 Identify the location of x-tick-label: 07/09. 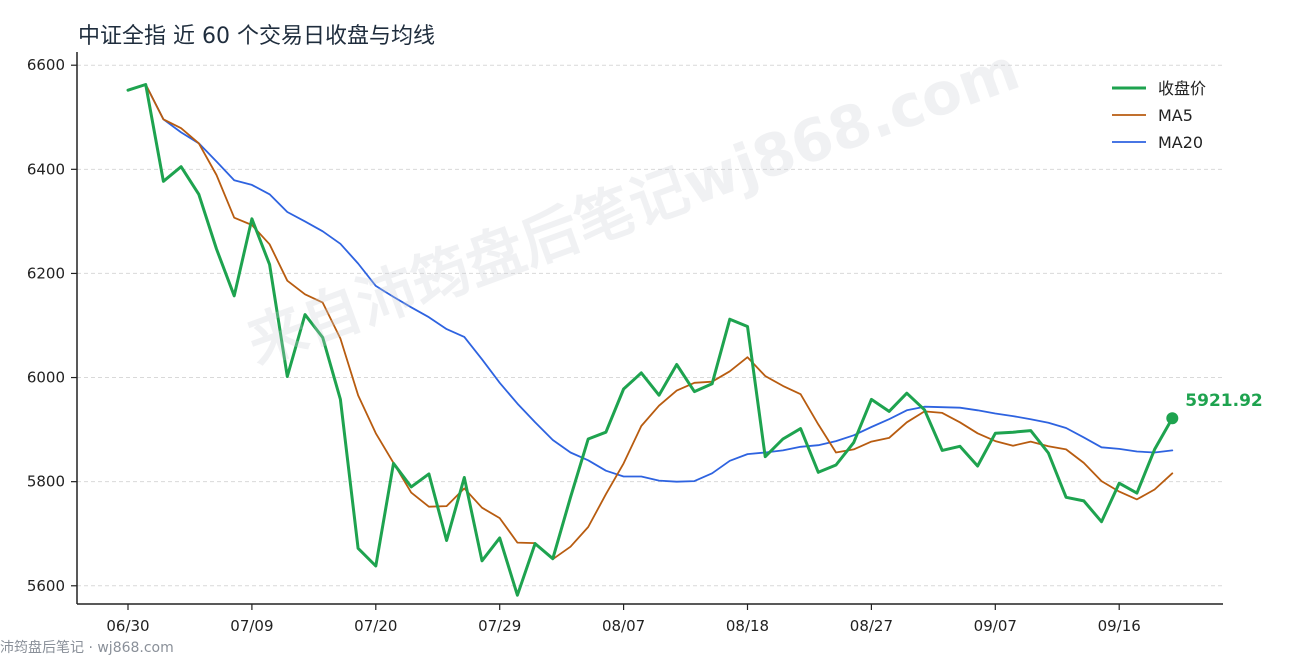
(251, 626).